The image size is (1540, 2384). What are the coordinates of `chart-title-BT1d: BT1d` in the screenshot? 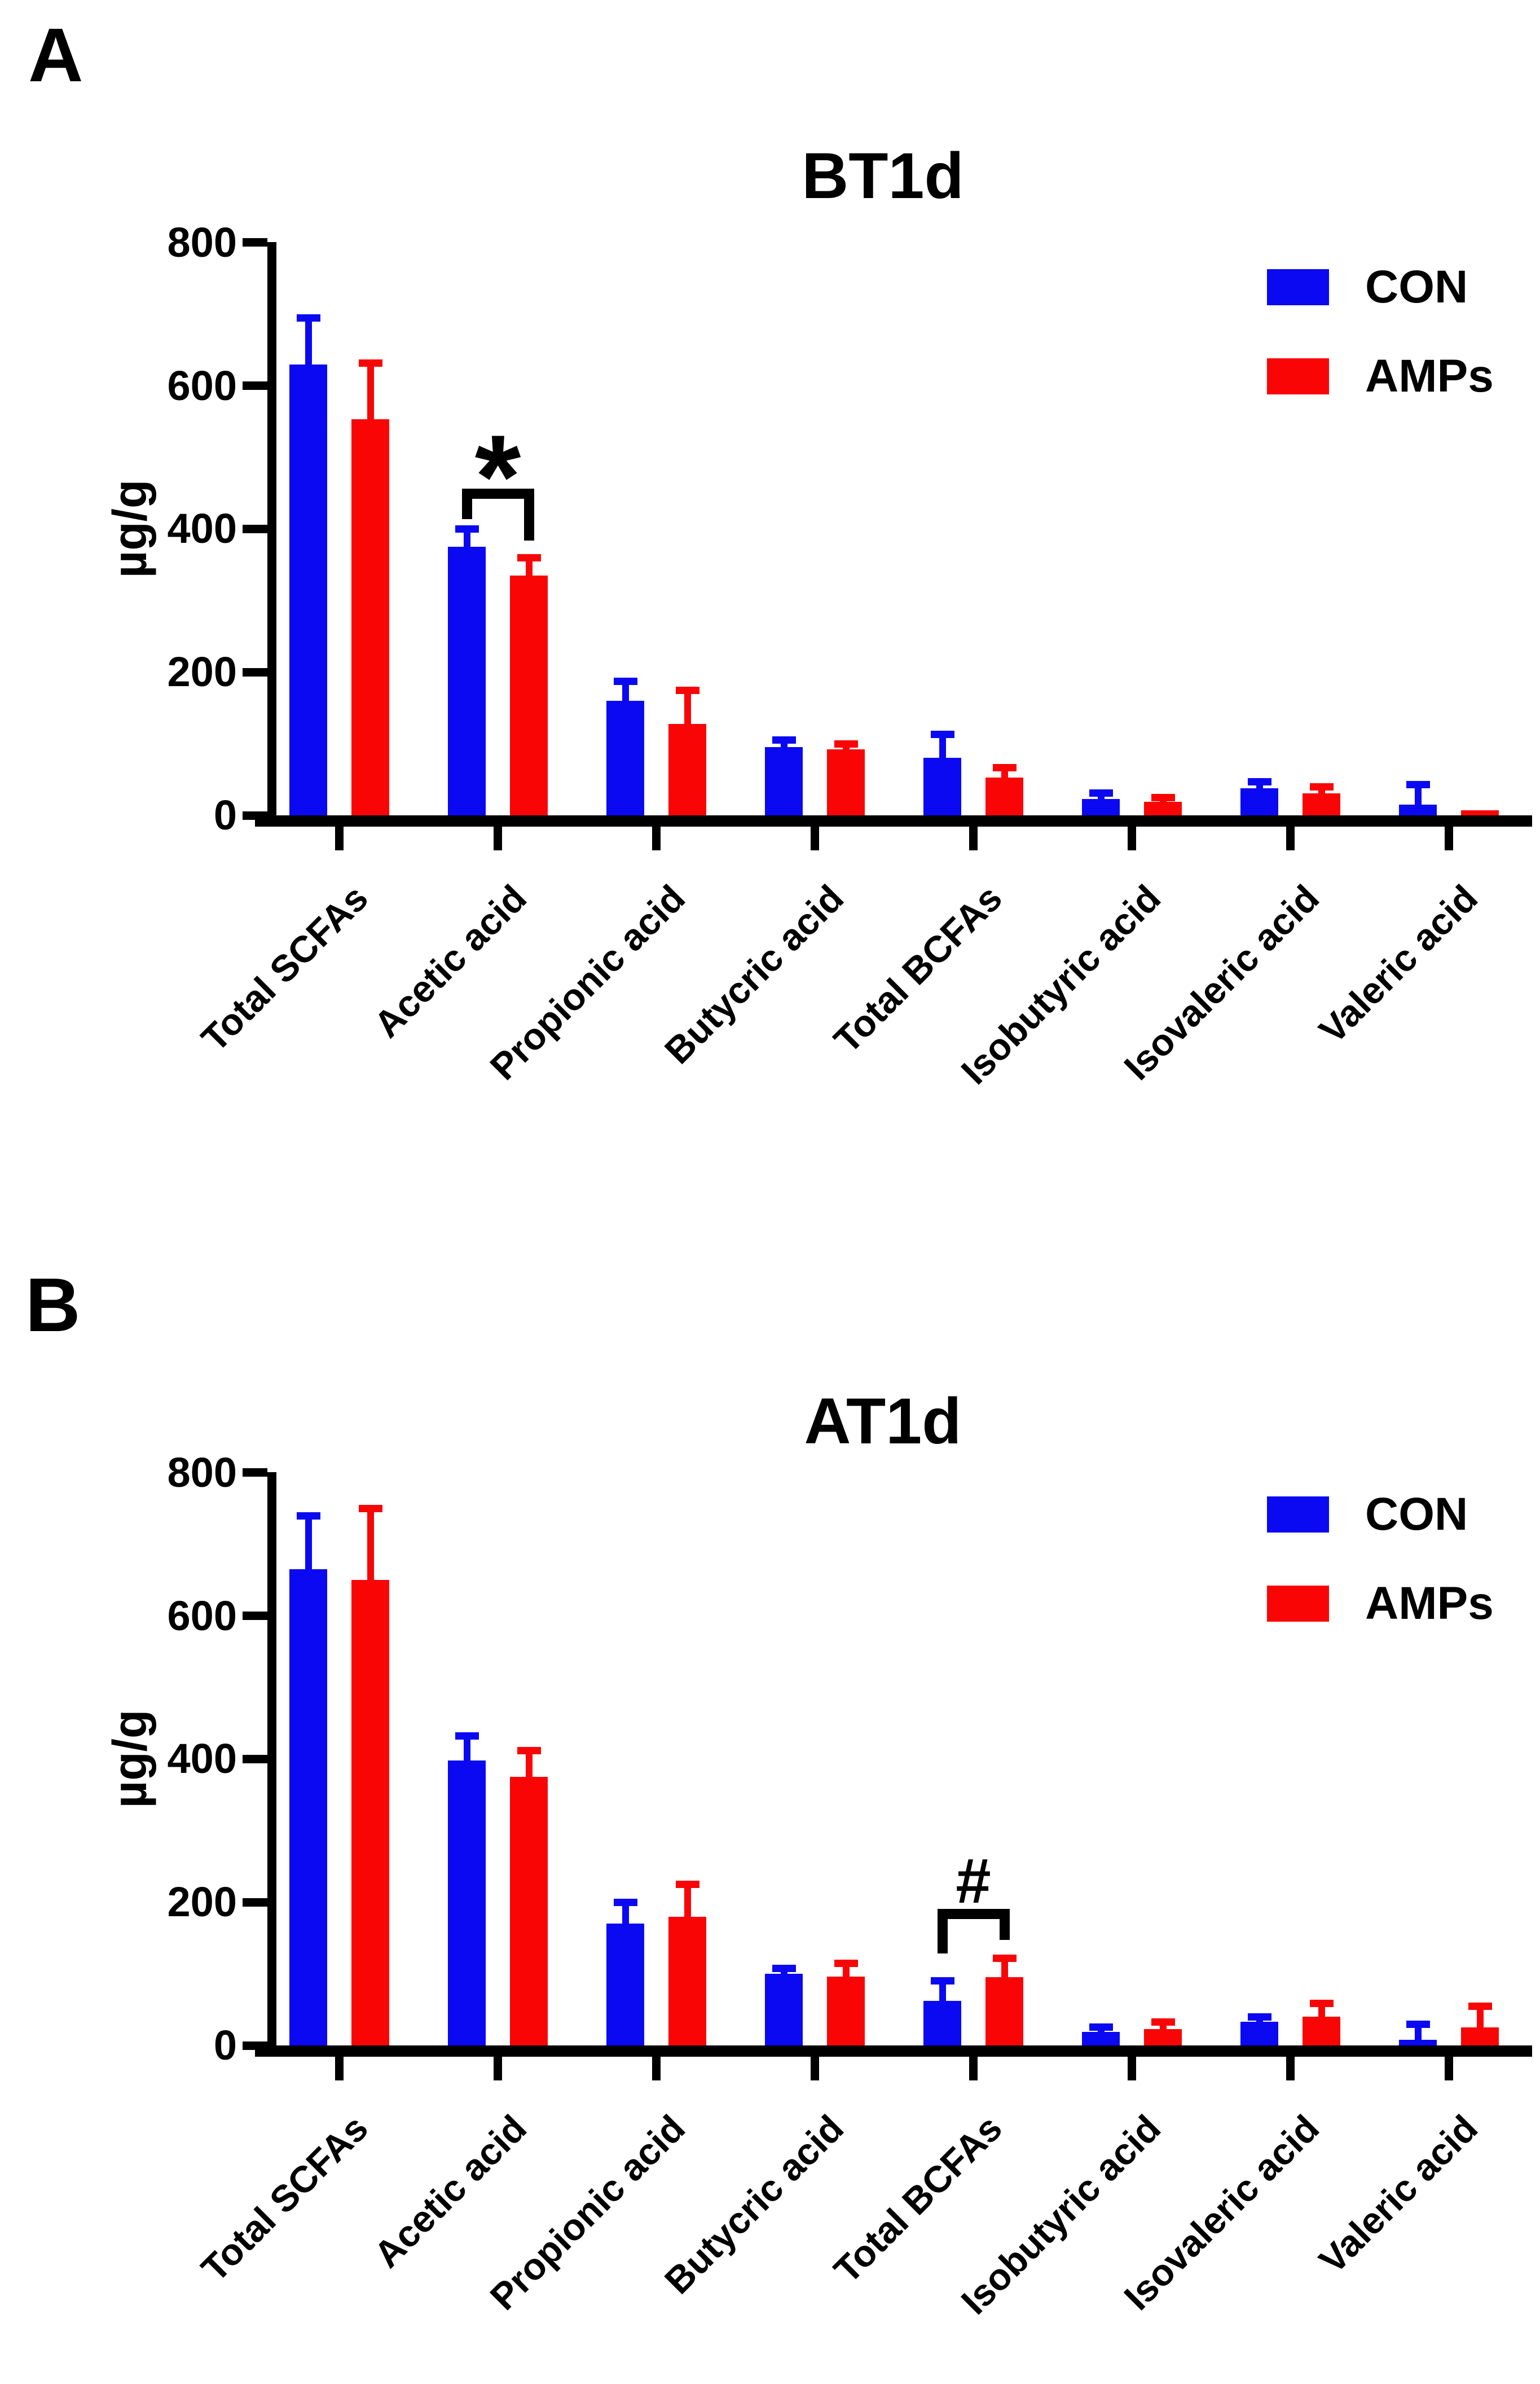 It's located at (883, 176).